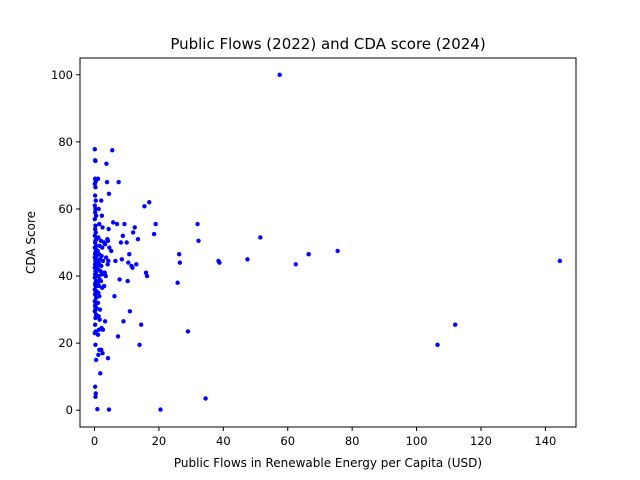  What do you see at coordinates (62, 75) in the screenshot?
I see `y-tick-label: 100` at bounding box center [62, 75].